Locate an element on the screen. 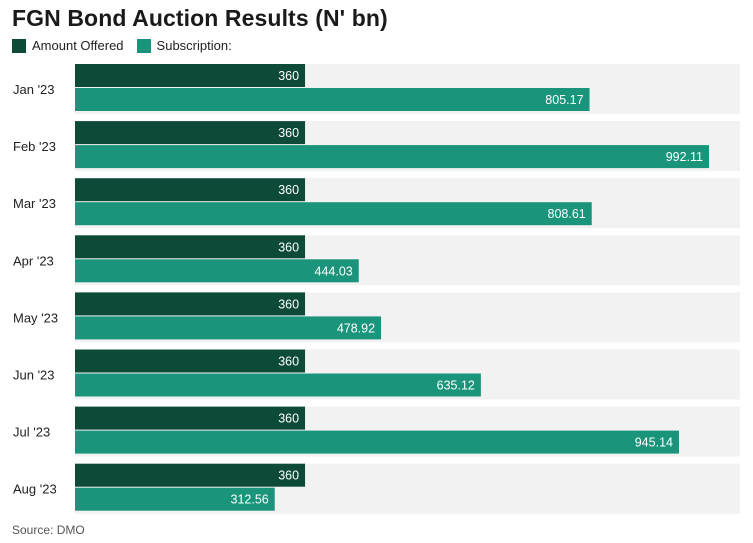 This screenshot has width=753, height=543. legend-swatch-amount-offered is located at coordinates (19, 45).